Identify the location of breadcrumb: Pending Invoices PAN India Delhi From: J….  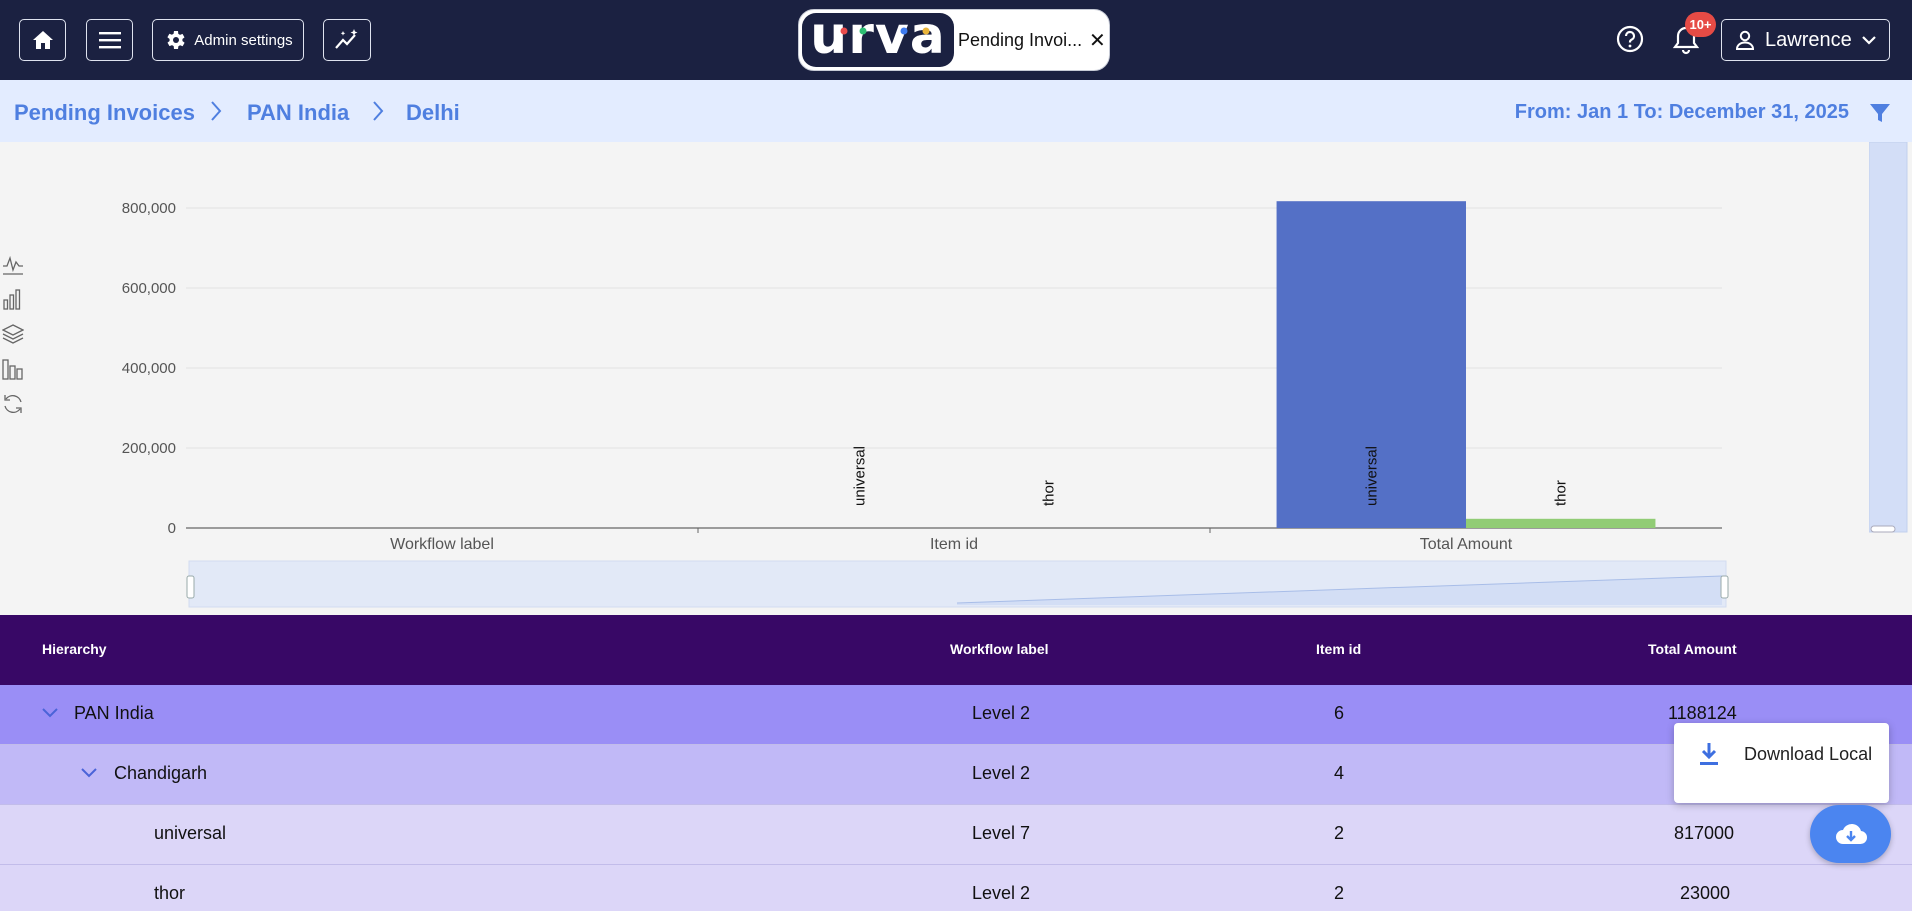
(956, 111).